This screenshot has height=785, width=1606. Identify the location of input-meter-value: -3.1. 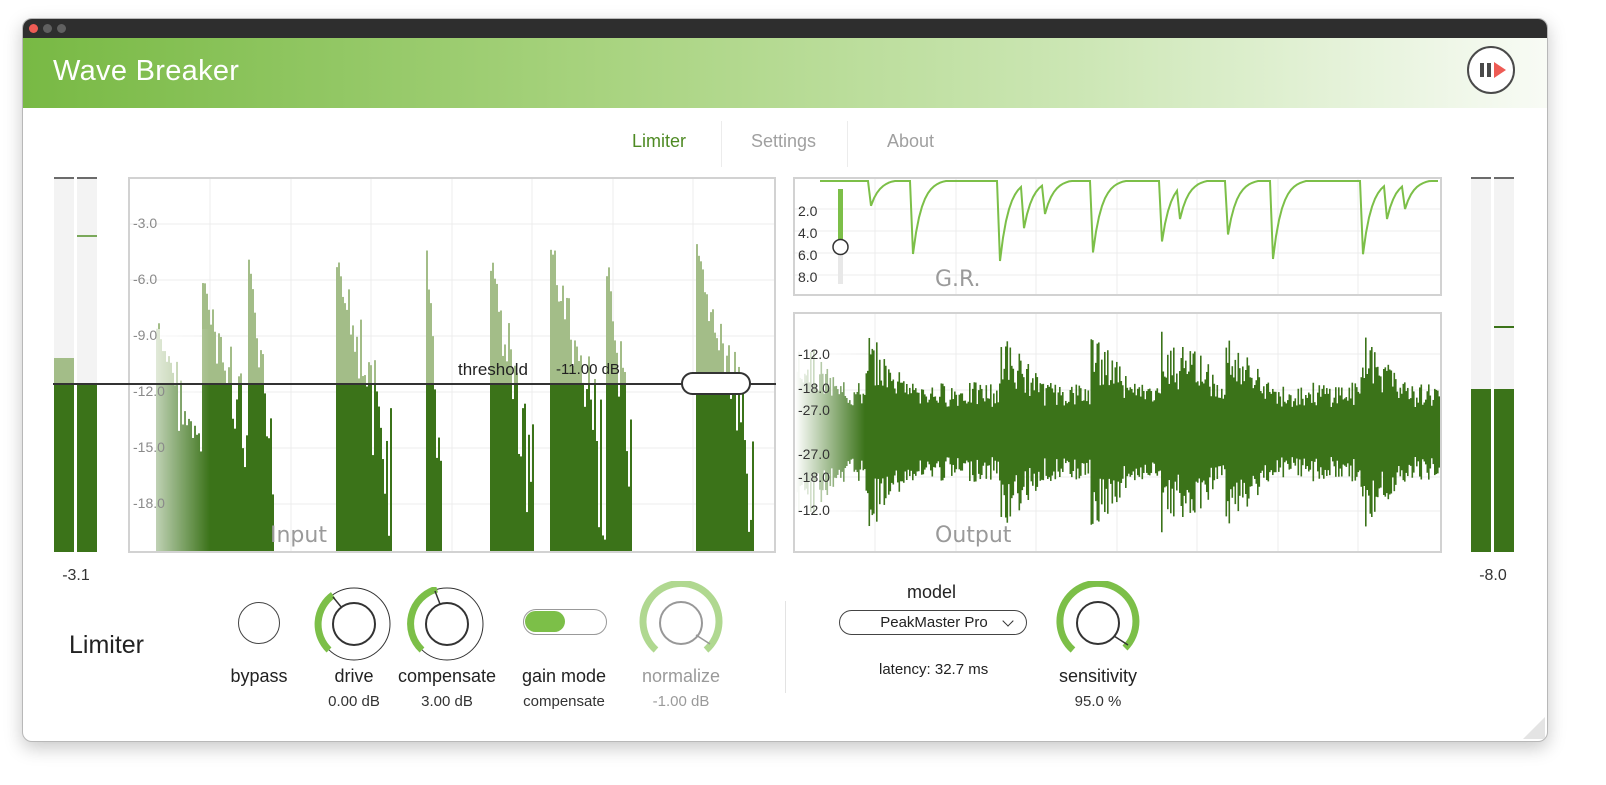
(76, 575).